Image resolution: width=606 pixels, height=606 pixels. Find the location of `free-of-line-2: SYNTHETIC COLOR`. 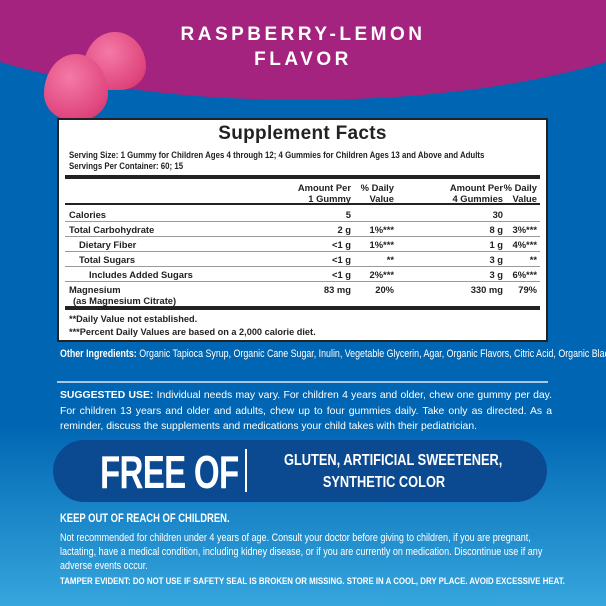

free-of-line-2: SYNTHETIC COLOR is located at coordinates (384, 482).